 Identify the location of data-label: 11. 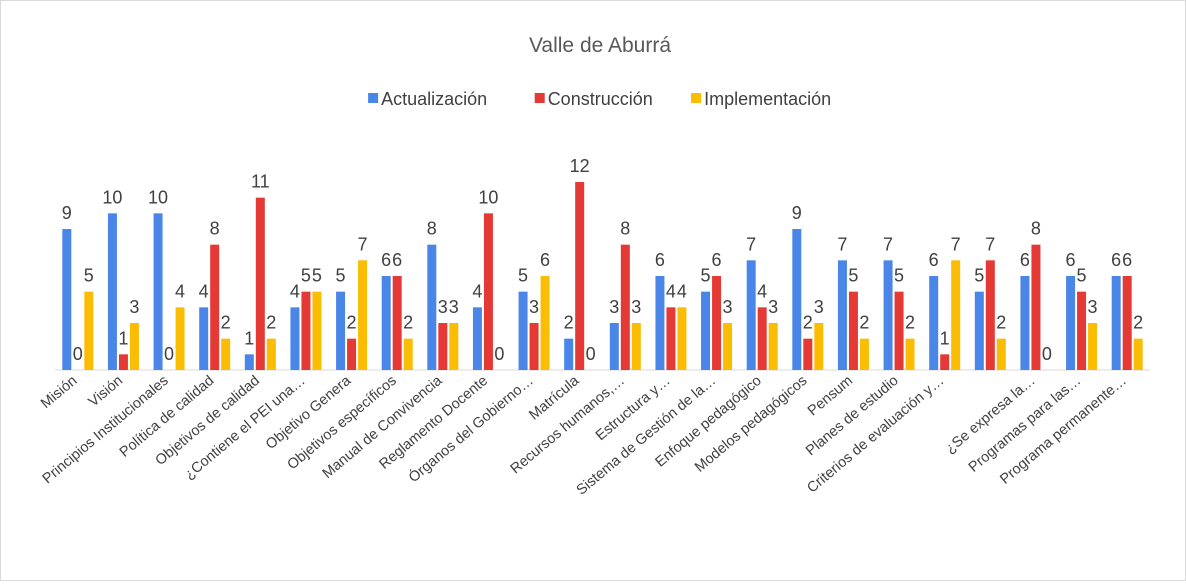
(260, 182).